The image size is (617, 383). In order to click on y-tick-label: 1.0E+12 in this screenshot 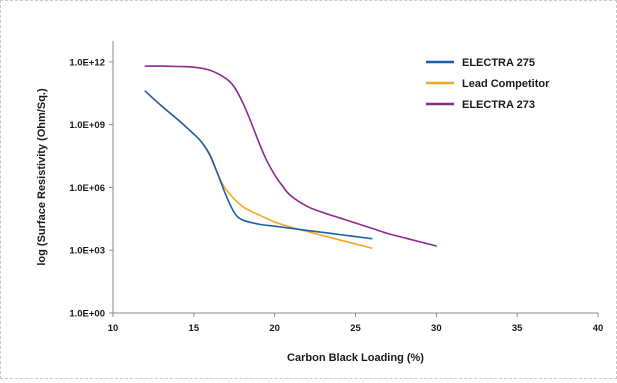, I will do `click(87, 62)`.